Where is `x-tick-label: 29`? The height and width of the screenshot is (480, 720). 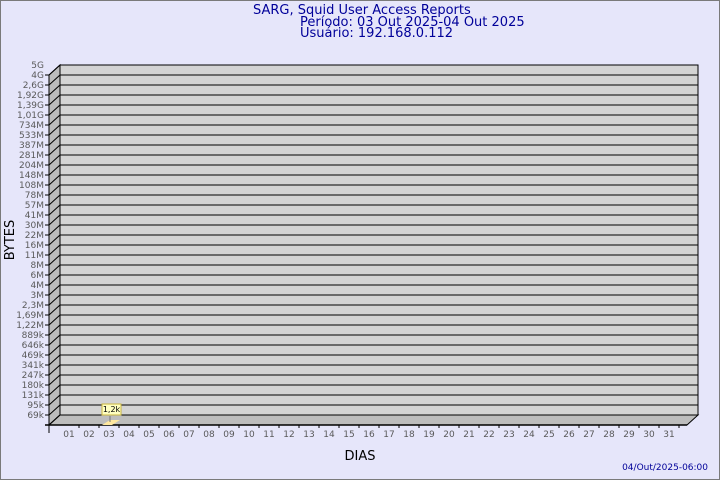 x-tick-label: 29 is located at coordinates (629, 435).